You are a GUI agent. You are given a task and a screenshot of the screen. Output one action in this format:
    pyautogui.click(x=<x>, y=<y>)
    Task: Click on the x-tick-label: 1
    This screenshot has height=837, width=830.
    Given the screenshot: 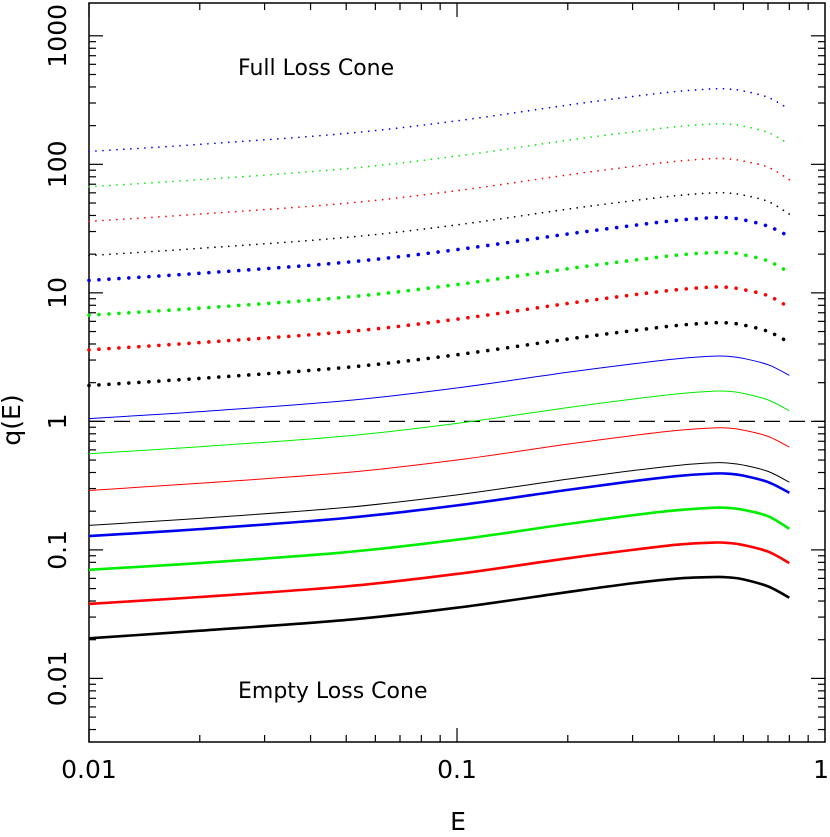 What is the action you would take?
    pyautogui.click(x=821, y=769)
    